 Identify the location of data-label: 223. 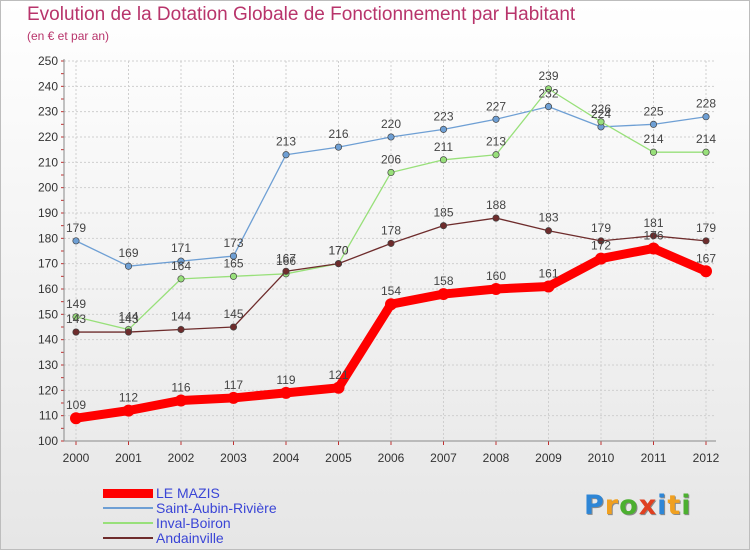
(443, 116).